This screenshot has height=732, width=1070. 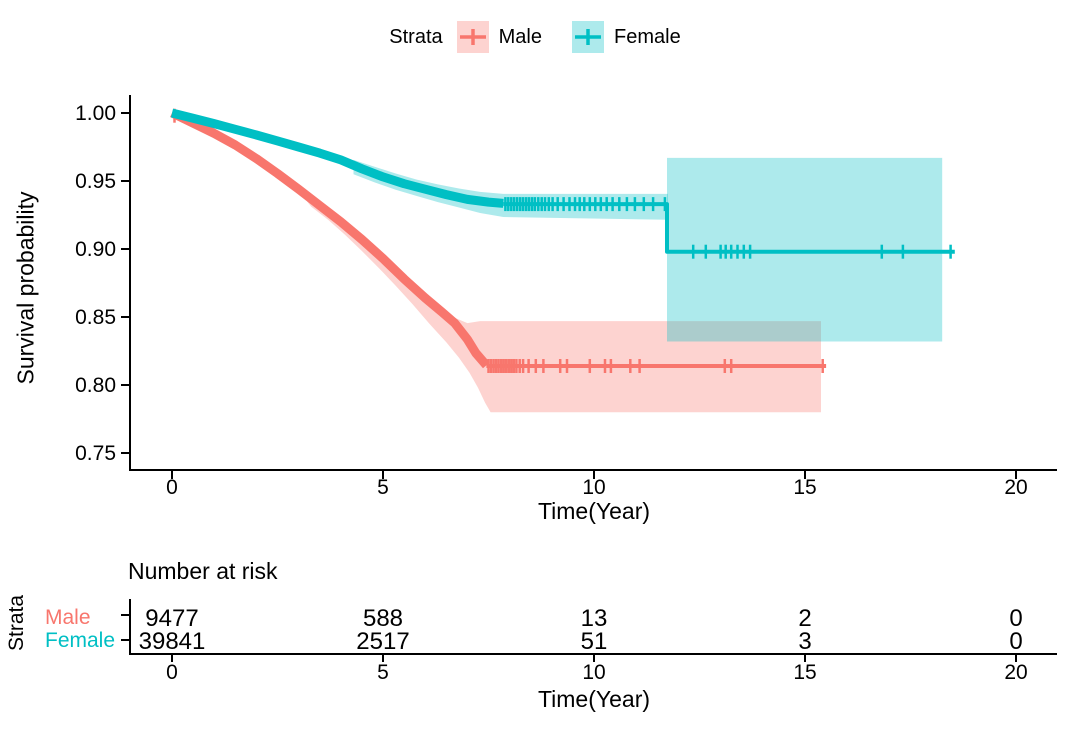 I want to click on risk-value: 51, so click(x=594, y=641).